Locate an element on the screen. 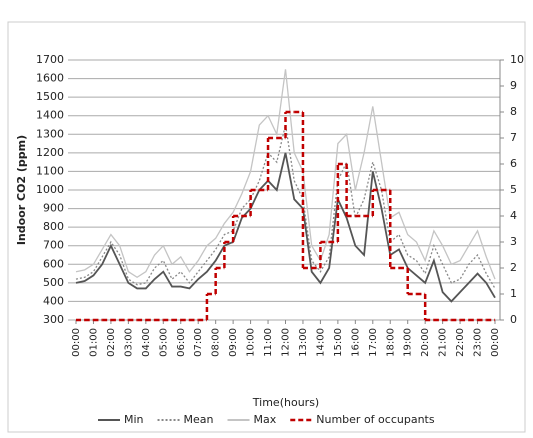  legend-label: Mean is located at coordinates (199, 419).